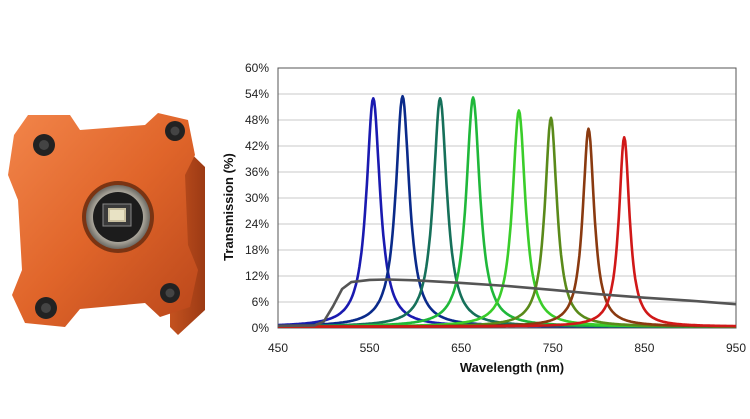  What do you see at coordinates (370, 348) in the screenshot?
I see `x-tick-label: 550` at bounding box center [370, 348].